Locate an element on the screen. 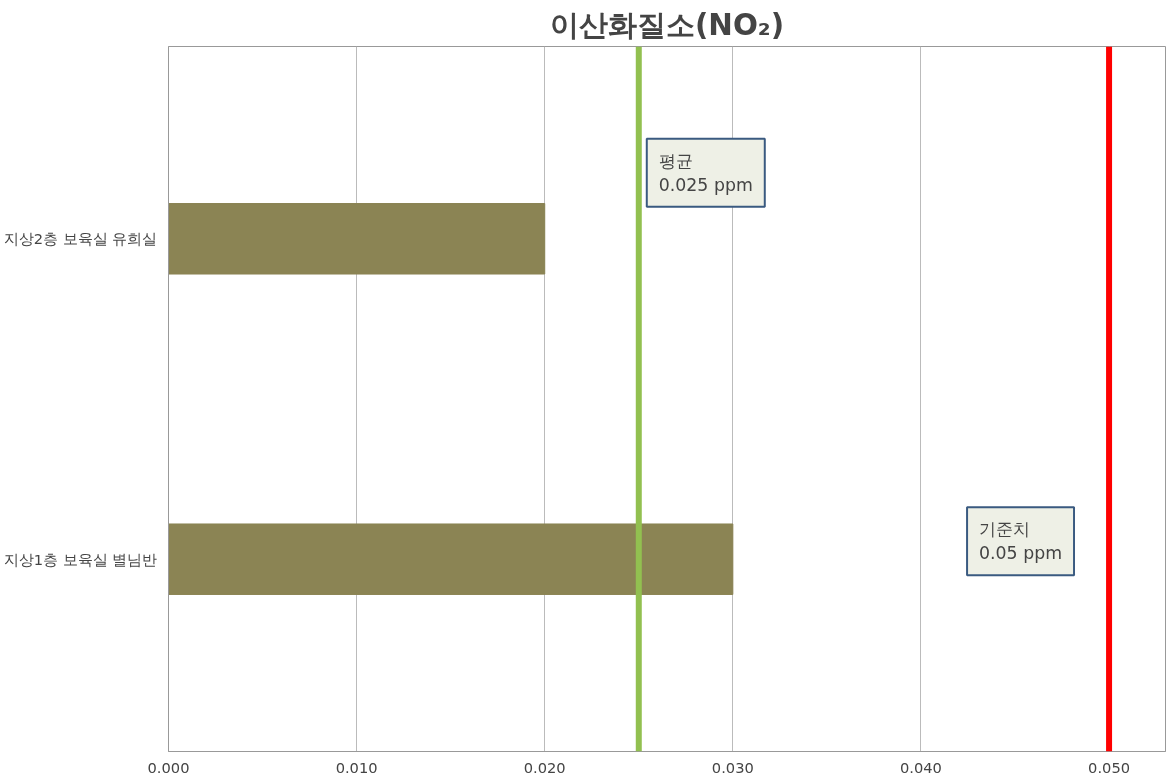 The image size is (1175, 779). y-tick-label: 지상2층 보육실 유희실 is located at coordinates (80, 239).